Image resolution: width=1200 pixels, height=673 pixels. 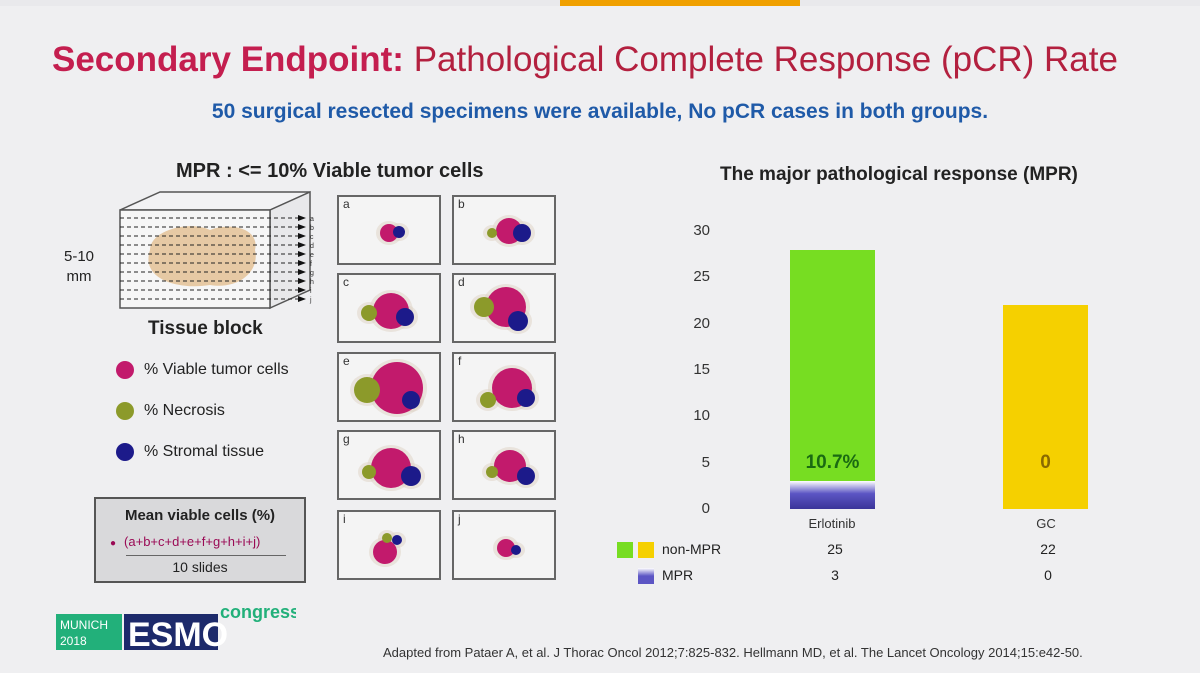 I want to click on slice-letter: i, so click(x=311, y=291).